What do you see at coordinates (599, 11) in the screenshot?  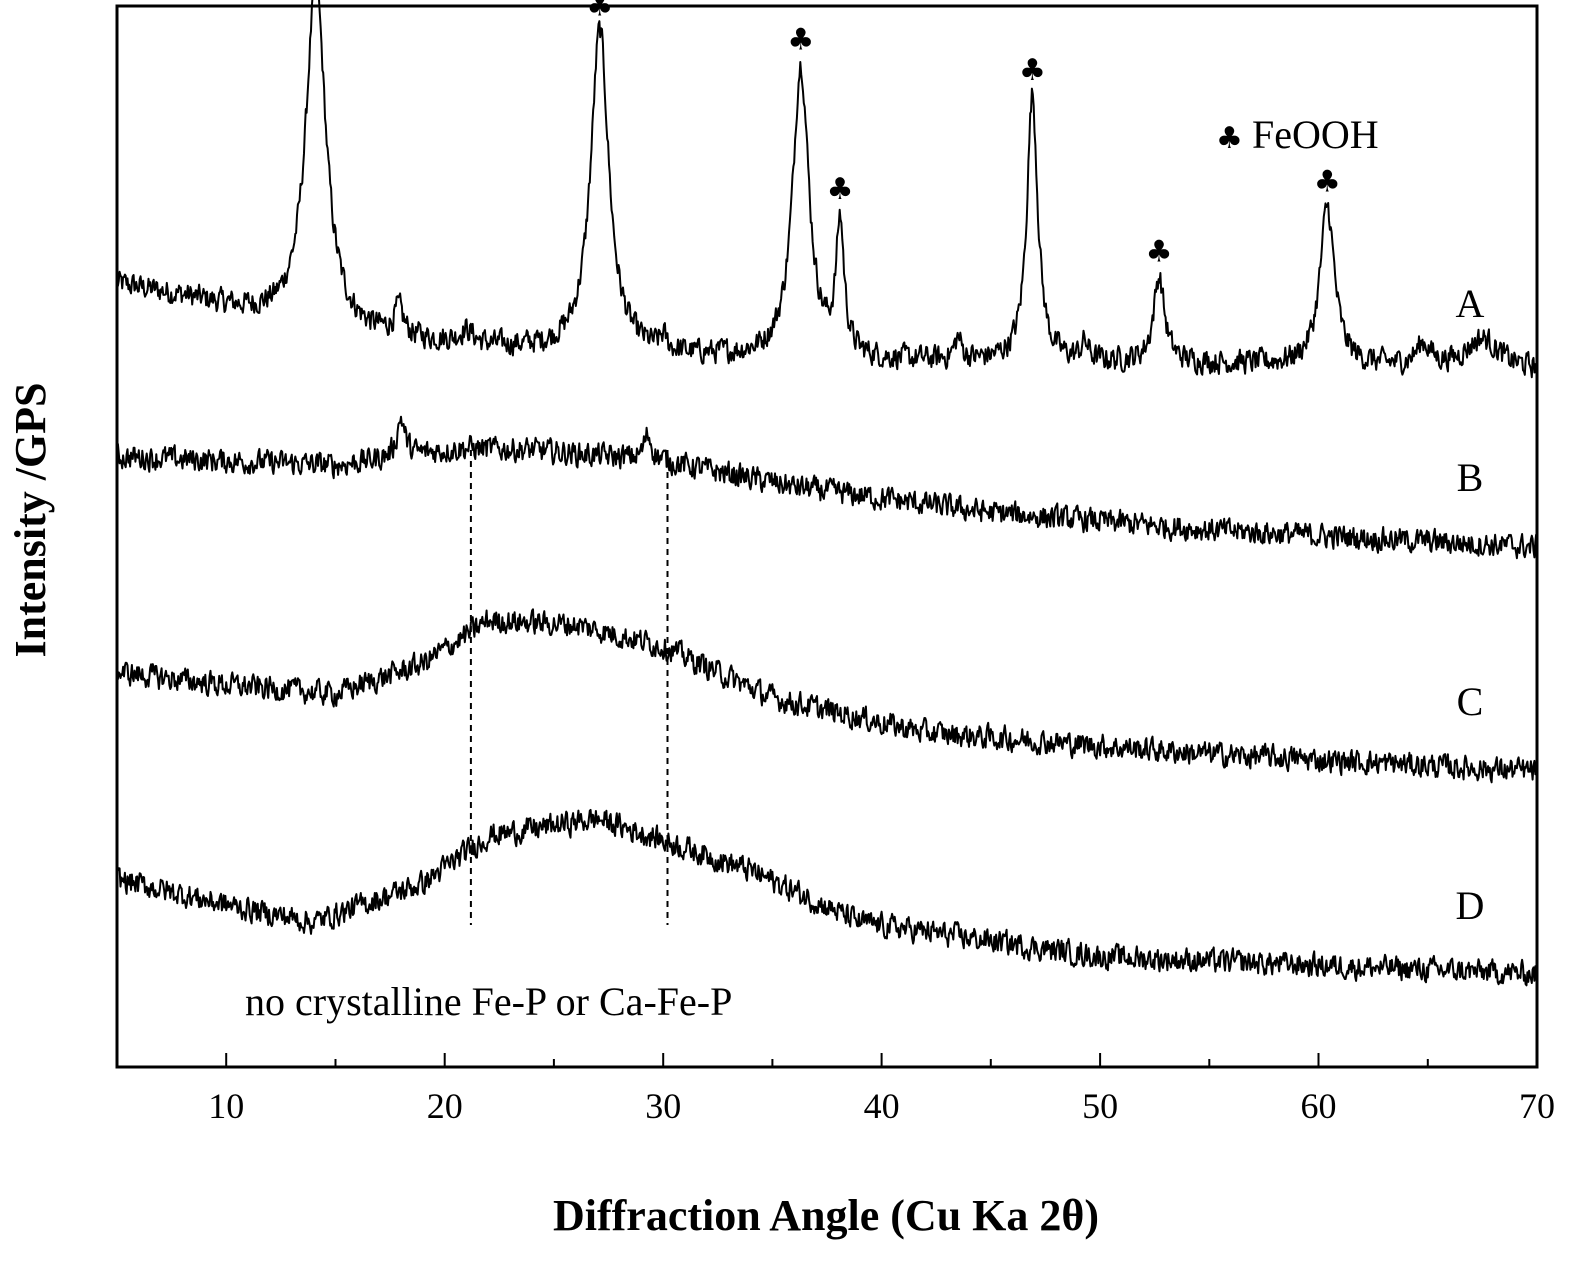 I see `peak-marker-A-1: ♣` at bounding box center [599, 11].